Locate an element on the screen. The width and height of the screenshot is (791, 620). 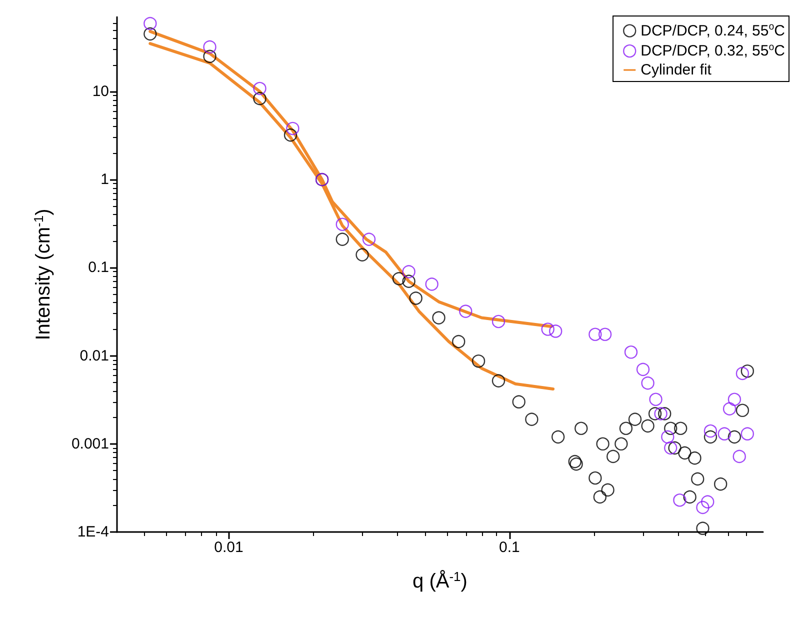
y-tick-label: 1 is located at coordinates (104, 179).